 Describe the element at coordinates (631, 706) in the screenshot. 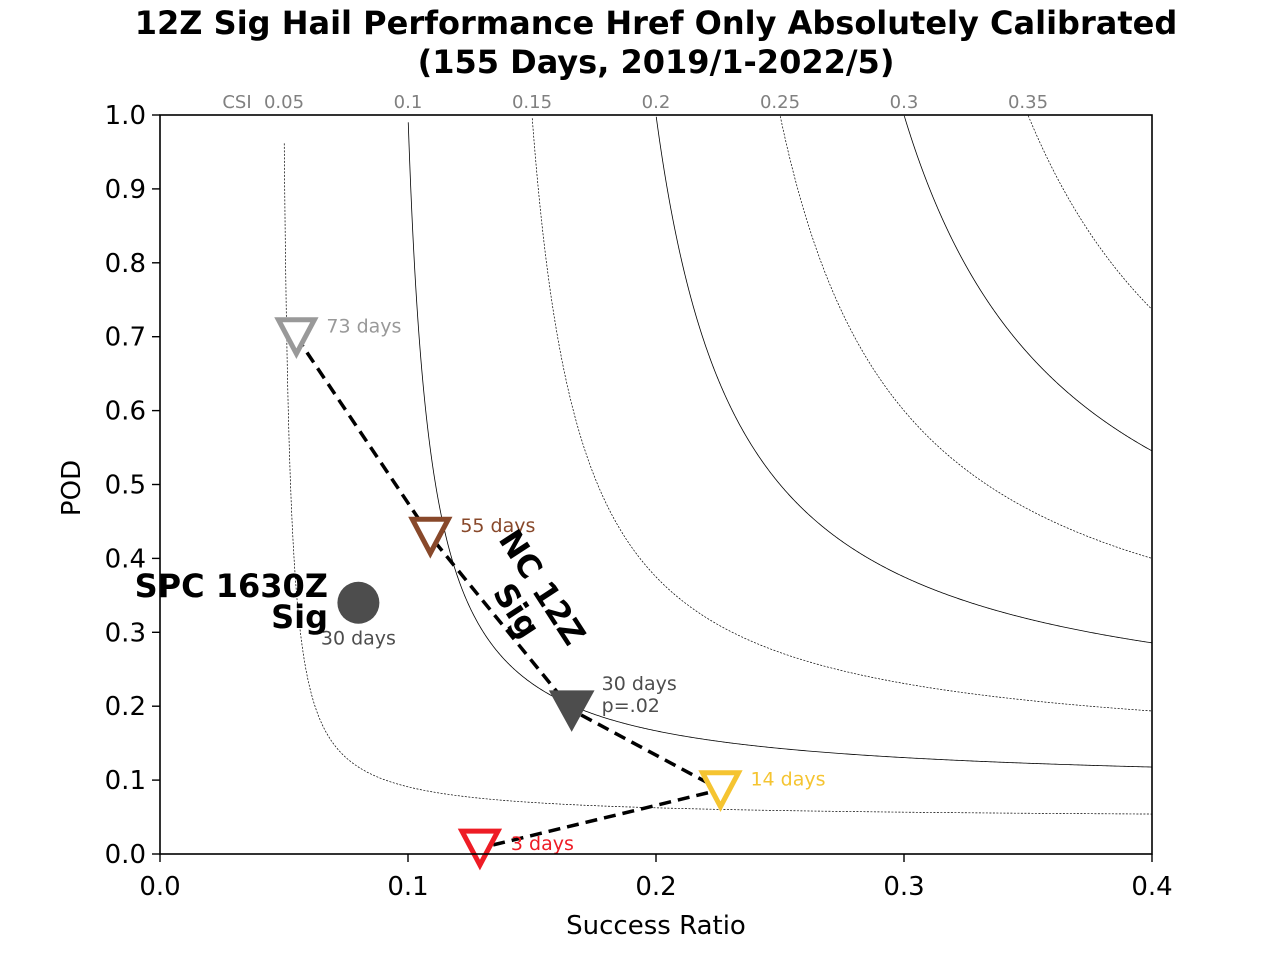

I see `point-label-extra: p=.02` at that location.